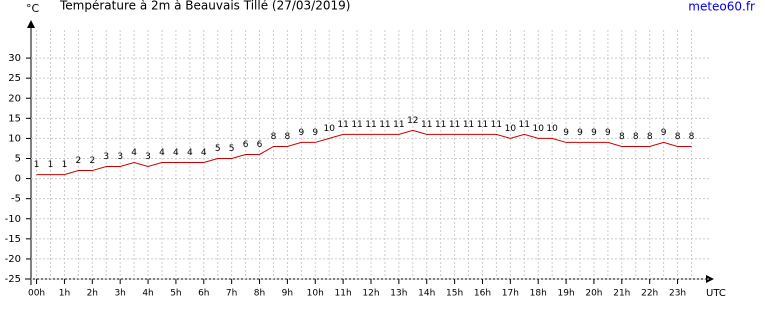 The width and height of the screenshot is (765, 320). I want to click on y-axis-label: °C, so click(33, 8).